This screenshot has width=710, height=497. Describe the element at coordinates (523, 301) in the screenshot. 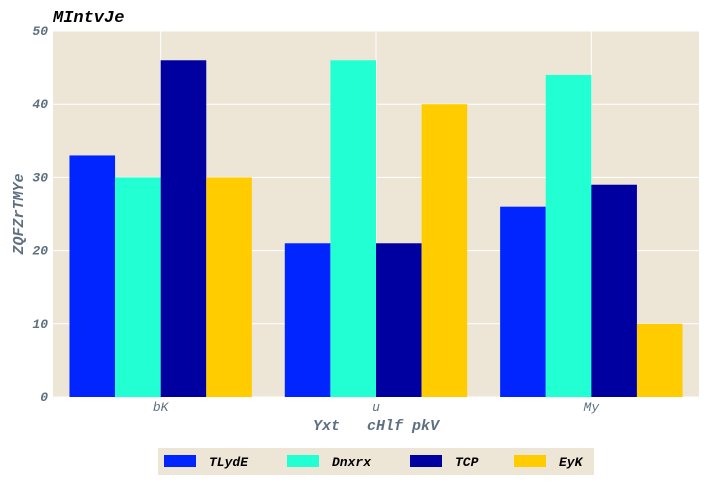

I see `bar-TLydE-My` at that location.